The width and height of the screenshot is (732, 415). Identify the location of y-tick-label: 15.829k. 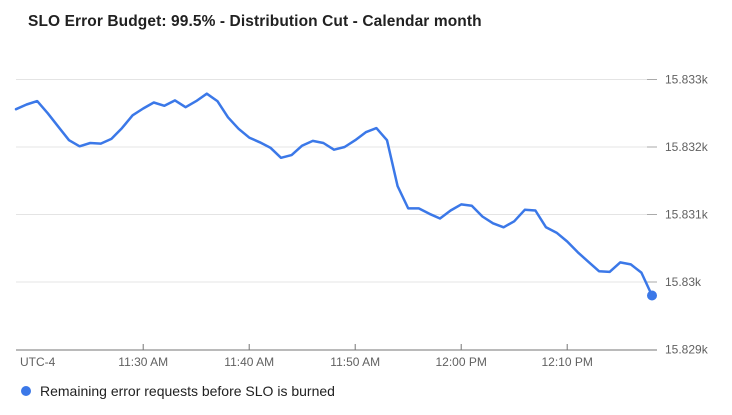
(687, 350).